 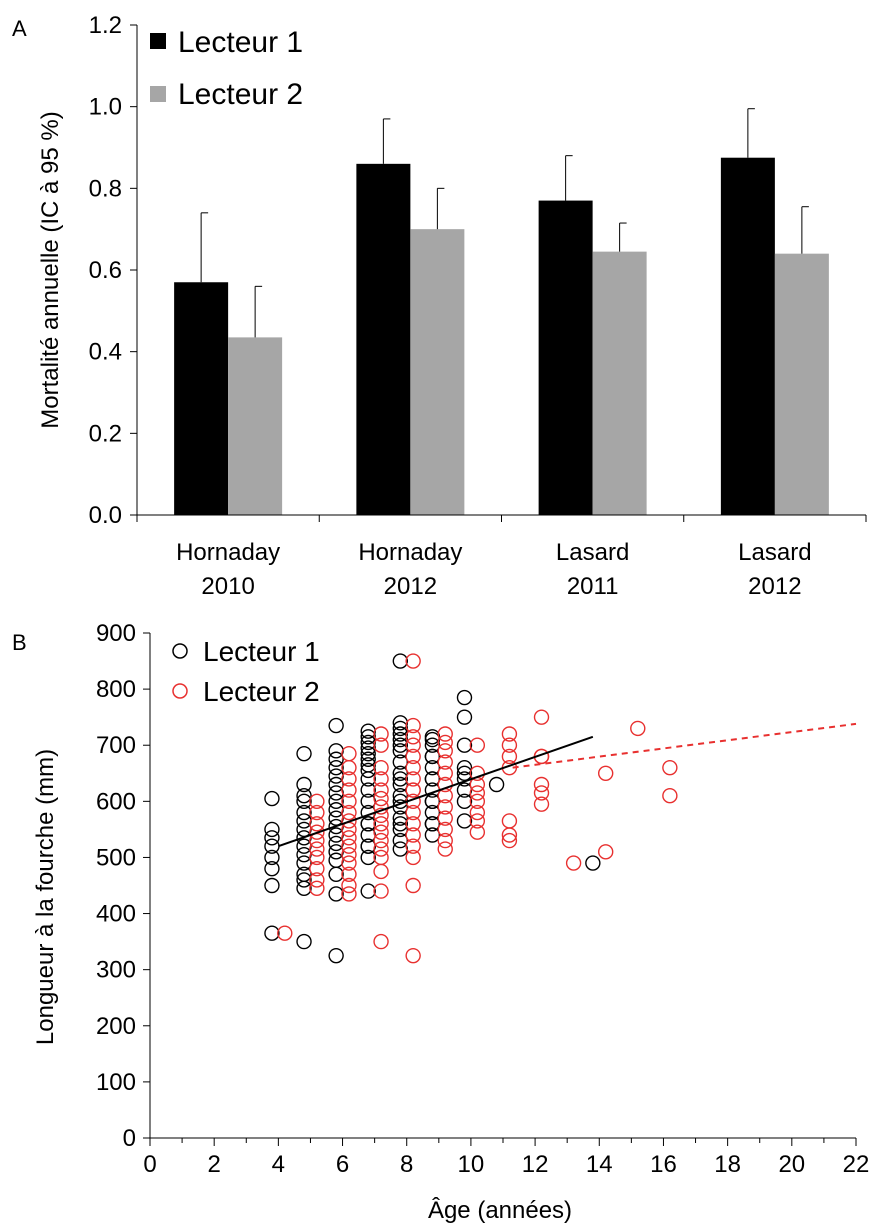 I want to click on y-tick-label: 1.0, so click(x=105, y=107).